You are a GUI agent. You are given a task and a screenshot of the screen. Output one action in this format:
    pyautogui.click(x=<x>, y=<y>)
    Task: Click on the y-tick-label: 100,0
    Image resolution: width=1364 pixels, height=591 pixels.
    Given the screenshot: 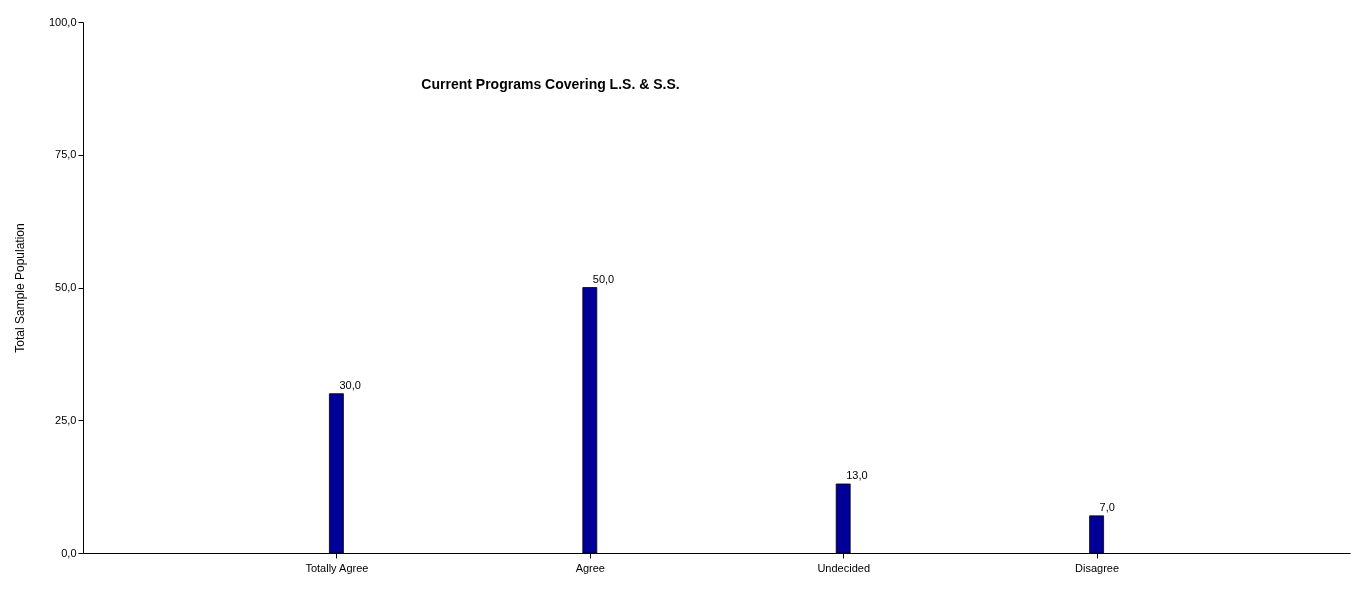 What is the action you would take?
    pyautogui.click(x=62, y=21)
    